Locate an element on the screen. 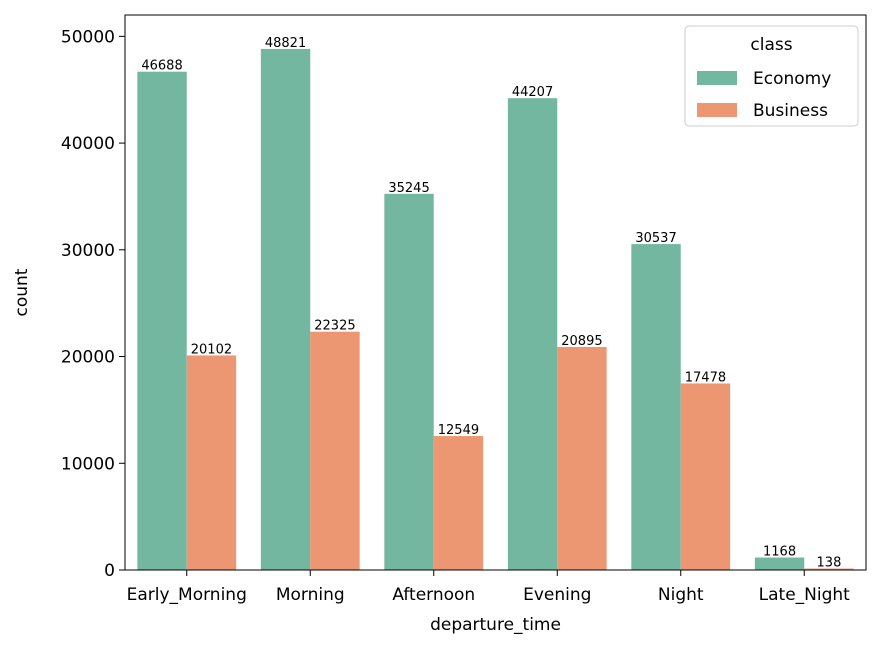 The height and width of the screenshot is (648, 875). bar-economy-morning is located at coordinates (285, 309).